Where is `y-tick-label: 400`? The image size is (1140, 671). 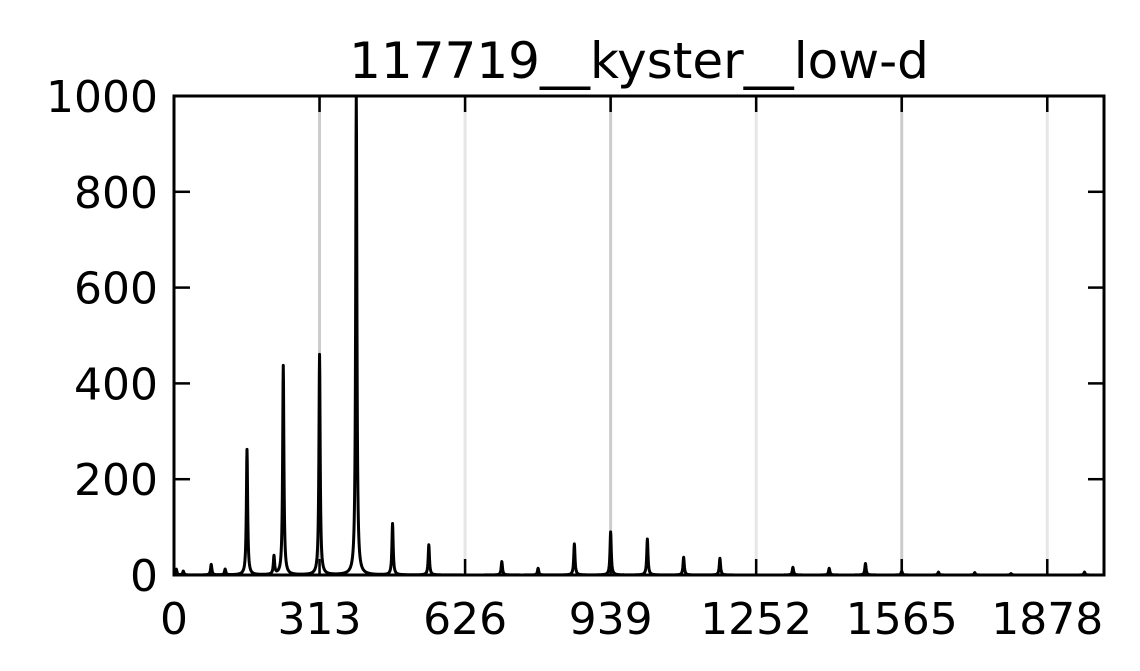
y-tick-label: 400 is located at coordinates (116, 384).